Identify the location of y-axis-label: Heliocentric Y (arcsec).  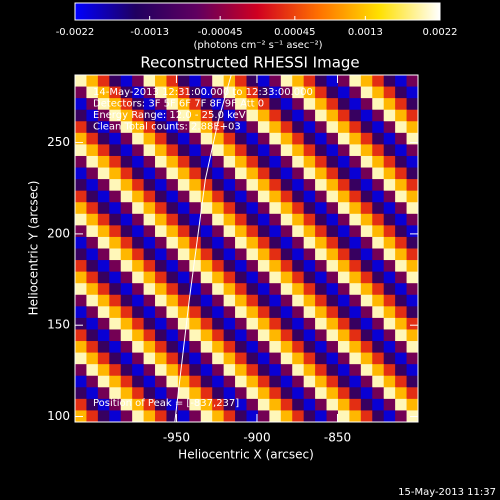
(34, 248).